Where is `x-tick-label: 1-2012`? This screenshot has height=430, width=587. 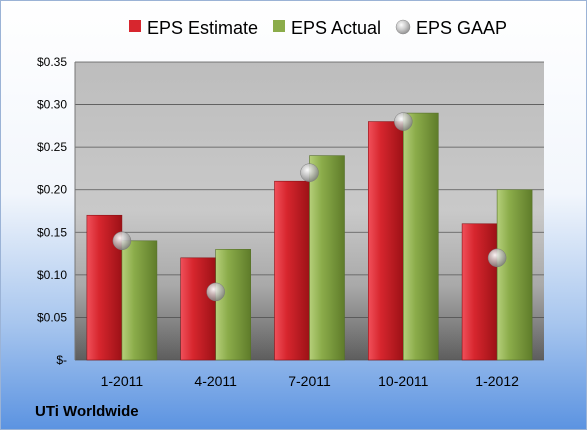 x-tick-label: 1-2012 is located at coordinates (497, 381).